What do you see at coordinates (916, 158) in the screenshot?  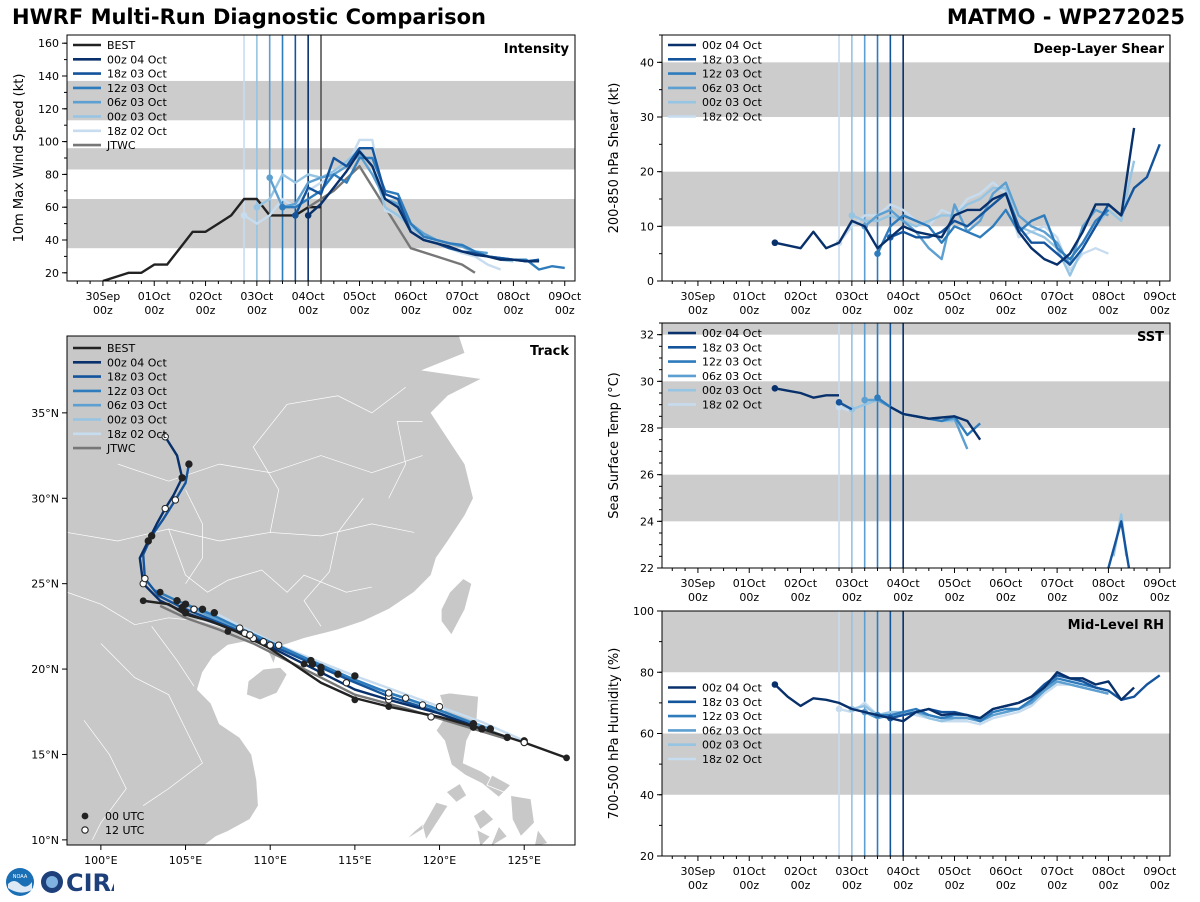 I see `plot-area` at bounding box center [916, 158].